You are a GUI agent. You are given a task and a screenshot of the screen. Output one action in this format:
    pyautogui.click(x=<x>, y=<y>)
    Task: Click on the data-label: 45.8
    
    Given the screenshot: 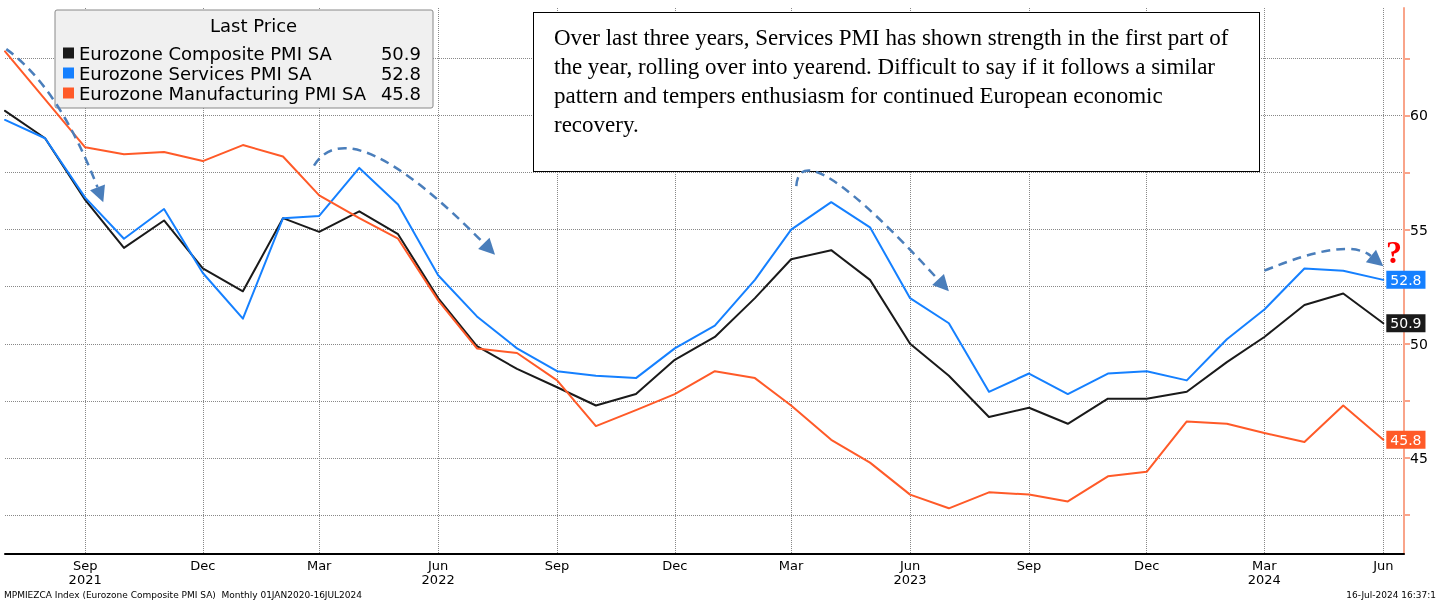 What is the action you would take?
    pyautogui.click(x=1406, y=439)
    